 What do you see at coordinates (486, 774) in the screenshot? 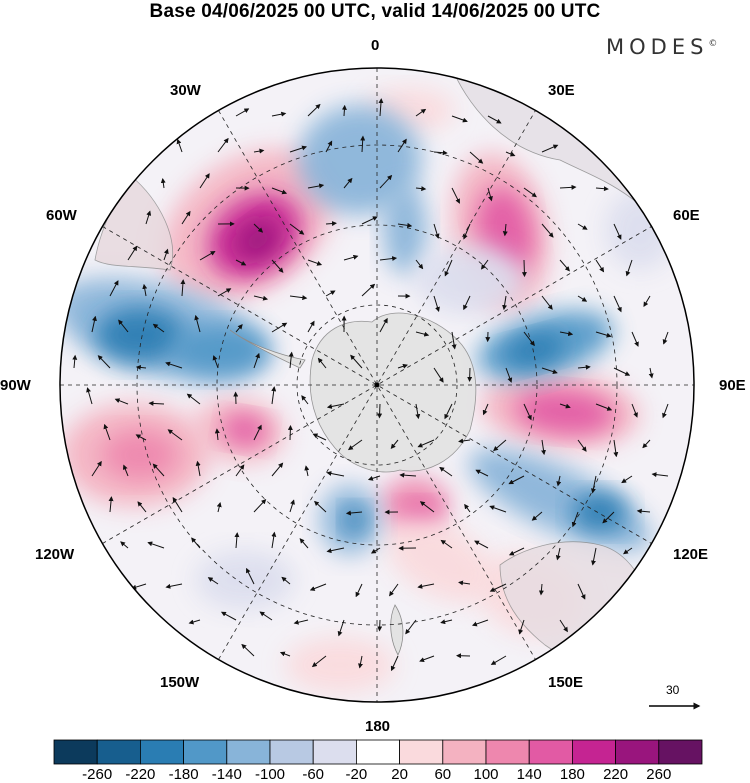
I see `colorbar-tick-label: 100` at bounding box center [486, 774].